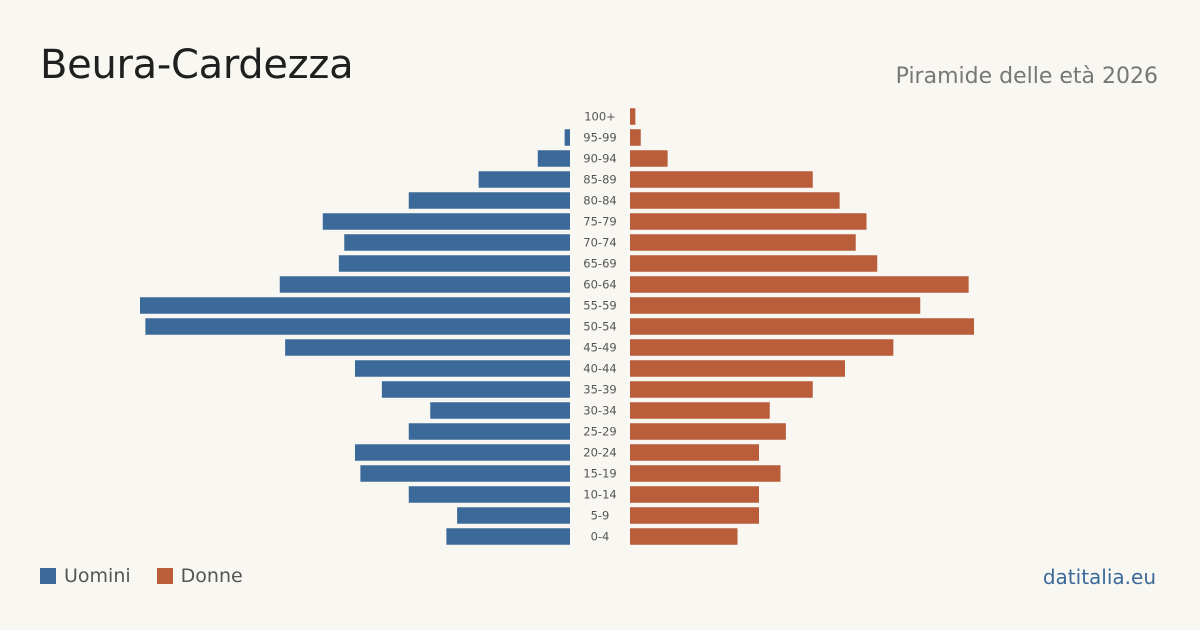 The image size is (1200, 630). Describe the element at coordinates (599, 138) in the screenshot. I see `age-group-label: 95-99` at that location.